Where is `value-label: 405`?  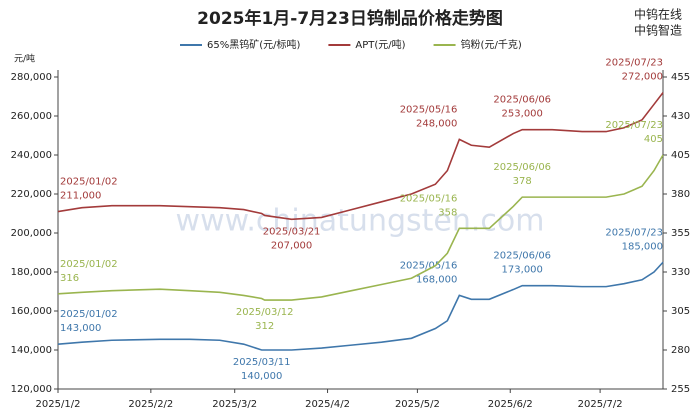 value-label: 405 is located at coordinates (653, 139).